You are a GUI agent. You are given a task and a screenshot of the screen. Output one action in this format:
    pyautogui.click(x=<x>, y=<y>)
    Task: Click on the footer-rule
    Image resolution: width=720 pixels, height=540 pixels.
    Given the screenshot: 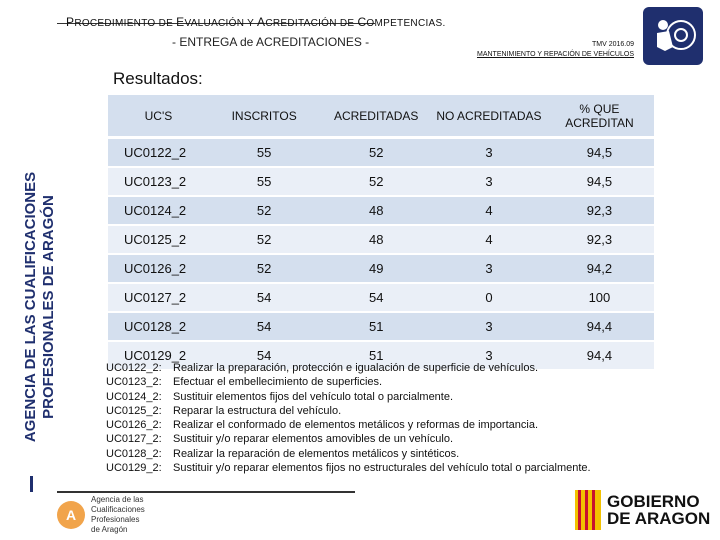 What is the action you would take?
    pyautogui.click(x=206, y=492)
    